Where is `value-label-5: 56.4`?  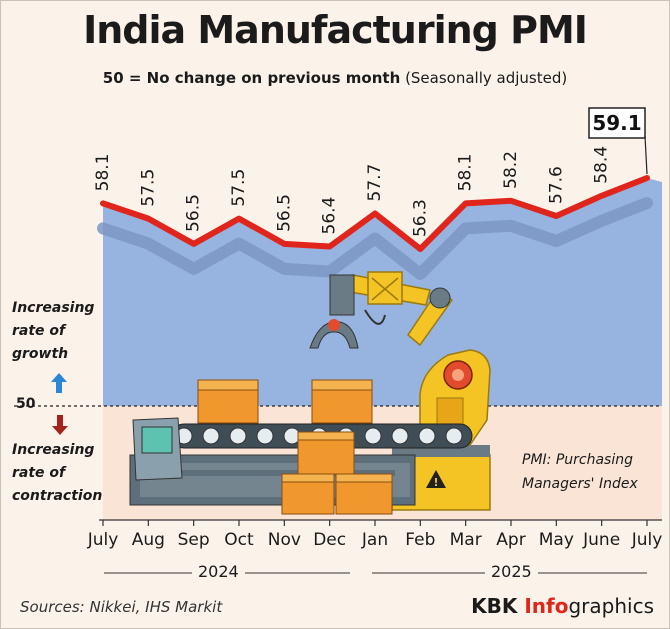 value-label-5: 56.4 is located at coordinates (330, 216).